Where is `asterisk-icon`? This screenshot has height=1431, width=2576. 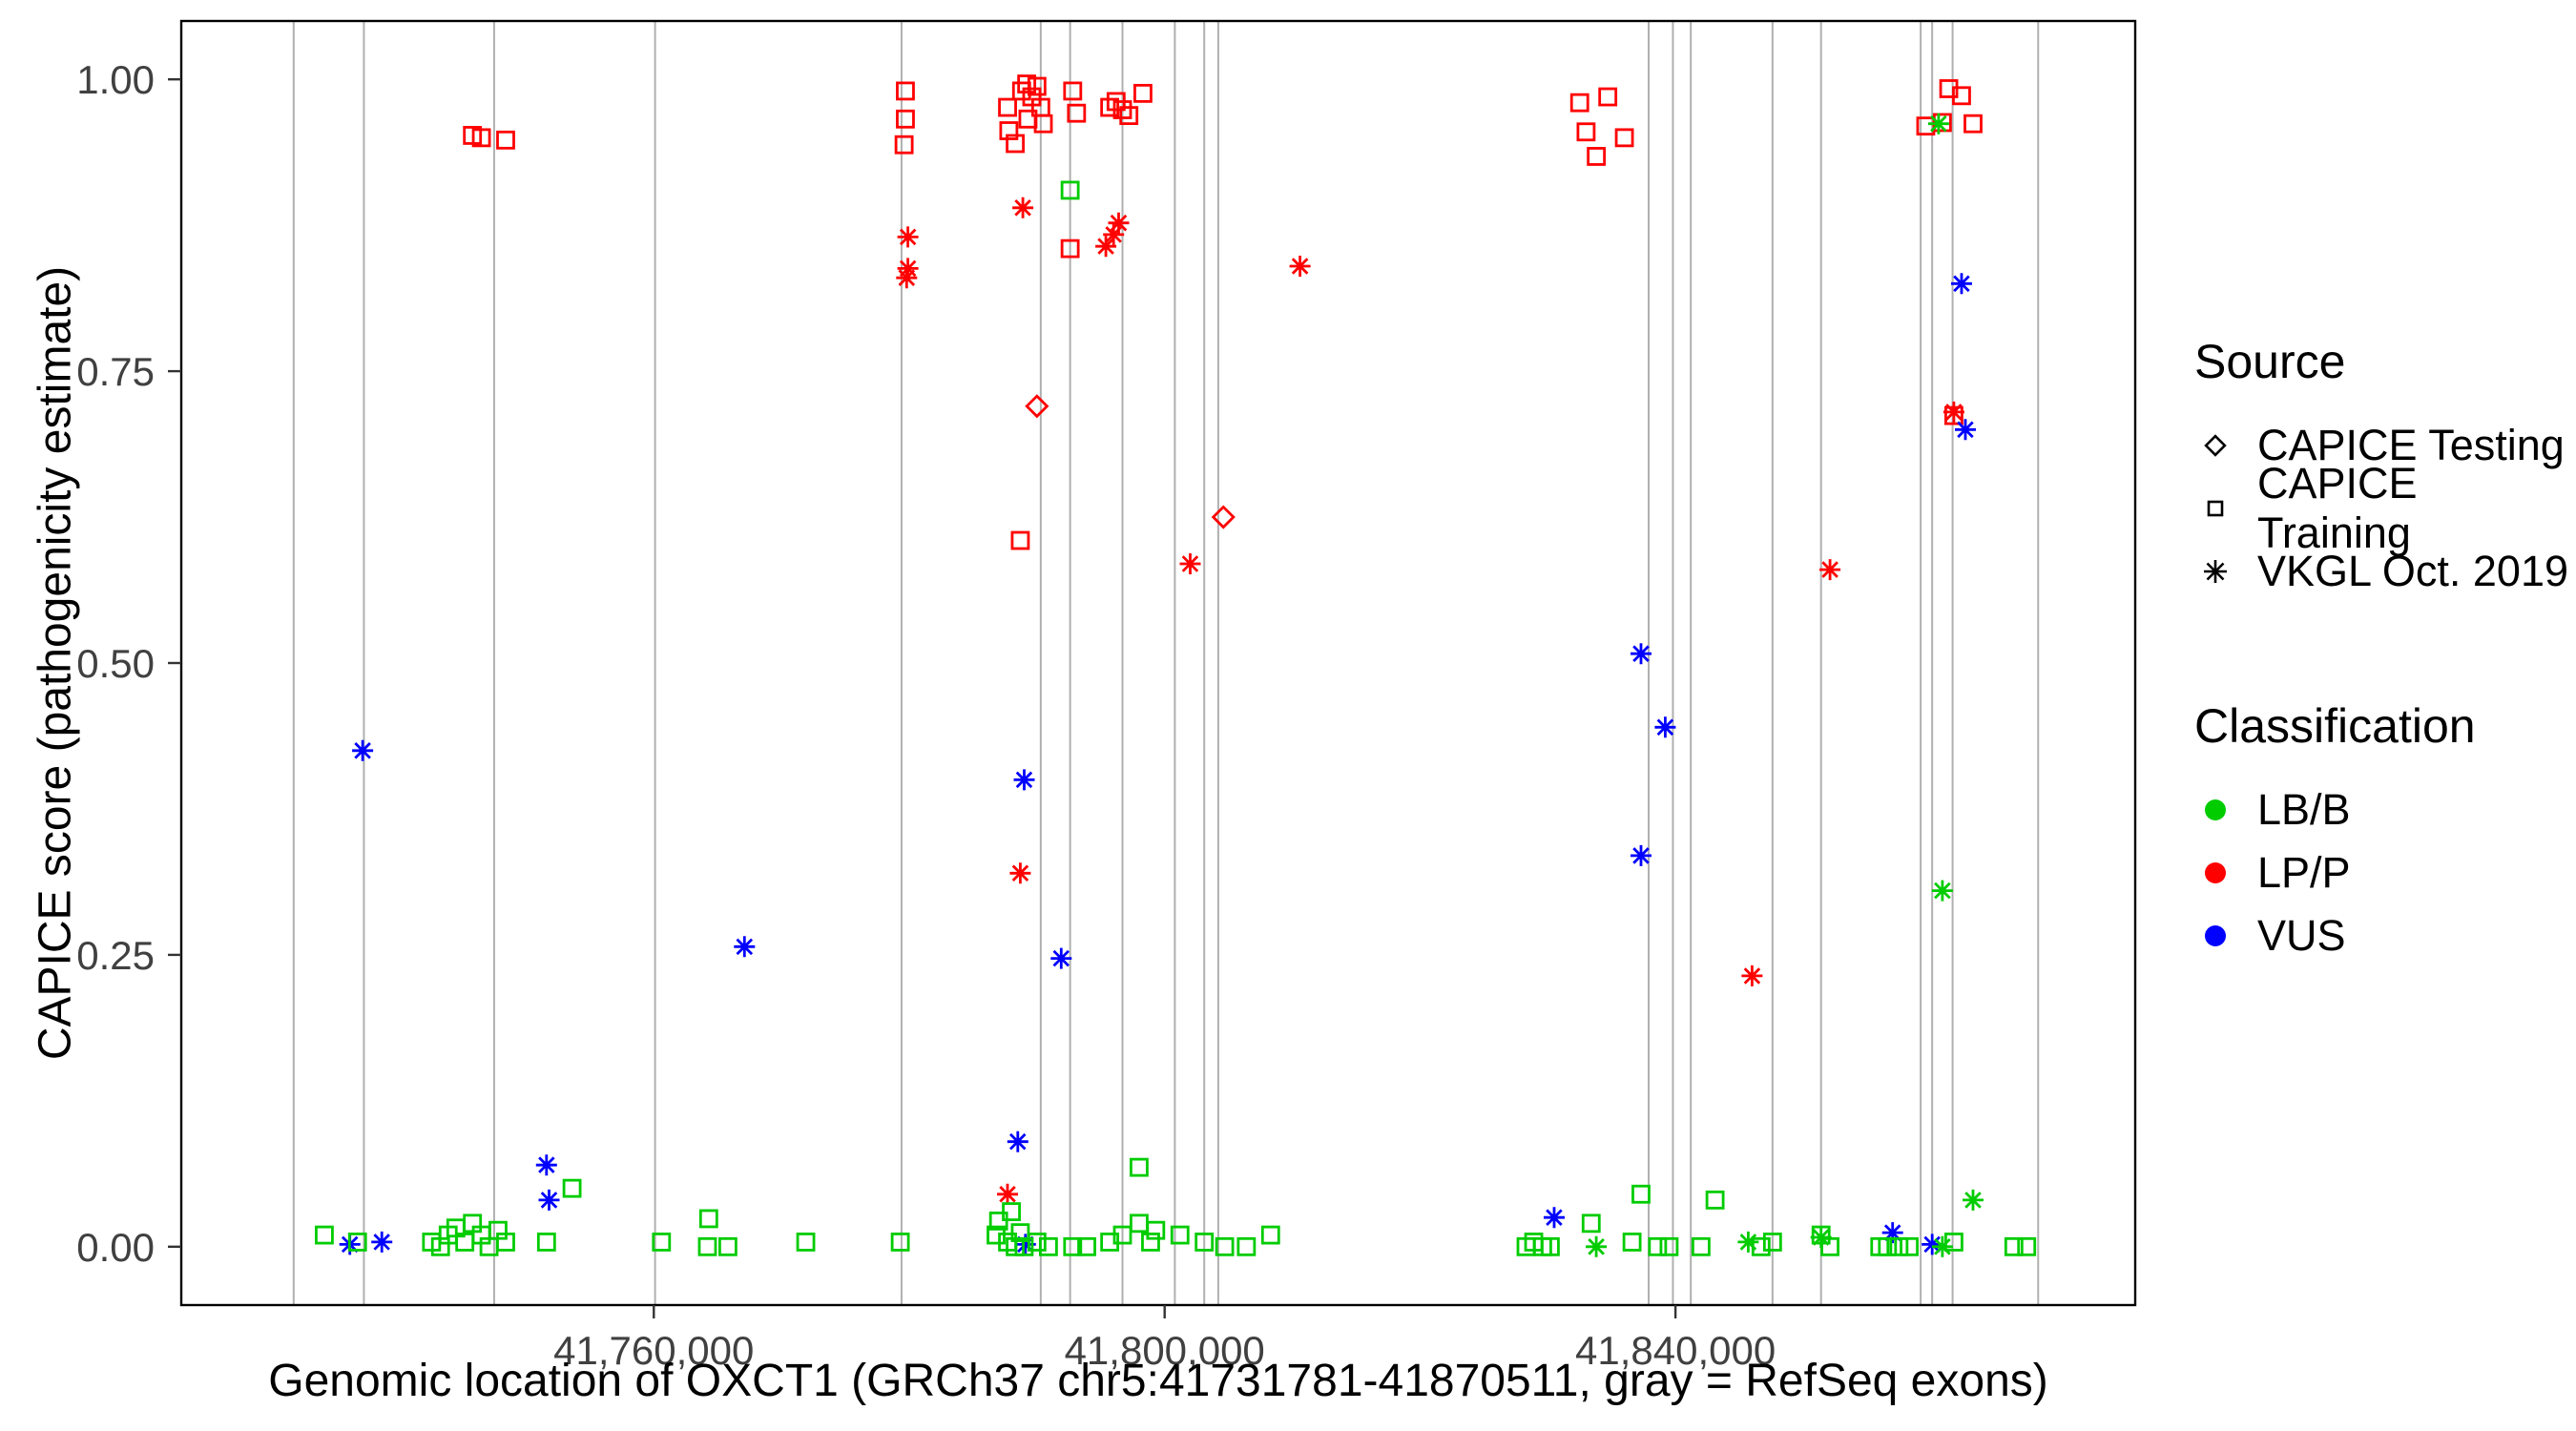
asterisk-icon is located at coordinates (2215, 571).